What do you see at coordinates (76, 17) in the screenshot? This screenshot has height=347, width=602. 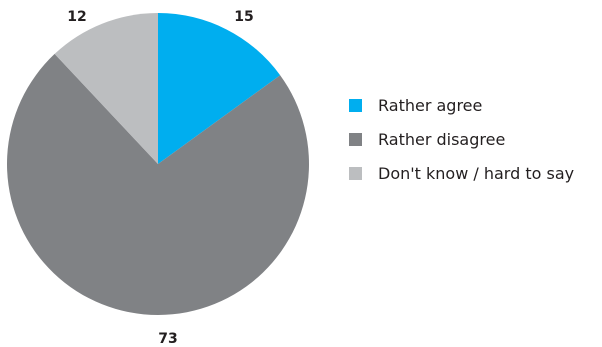 I see `slice-label-dont-know: 12` at bounding box center [76, 17].